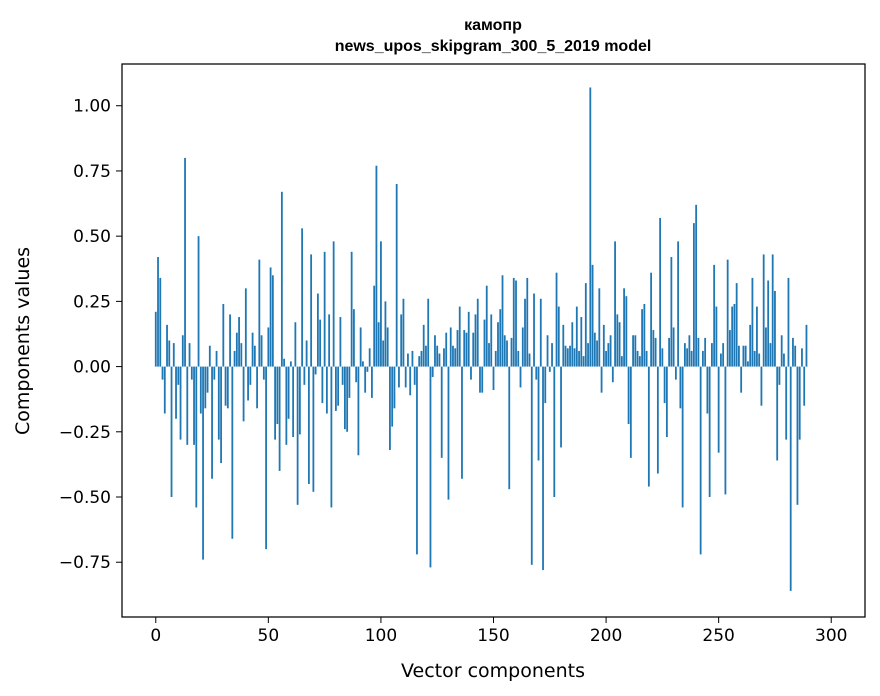  I want to click on x-tick-label: 100, so click(381, 636).